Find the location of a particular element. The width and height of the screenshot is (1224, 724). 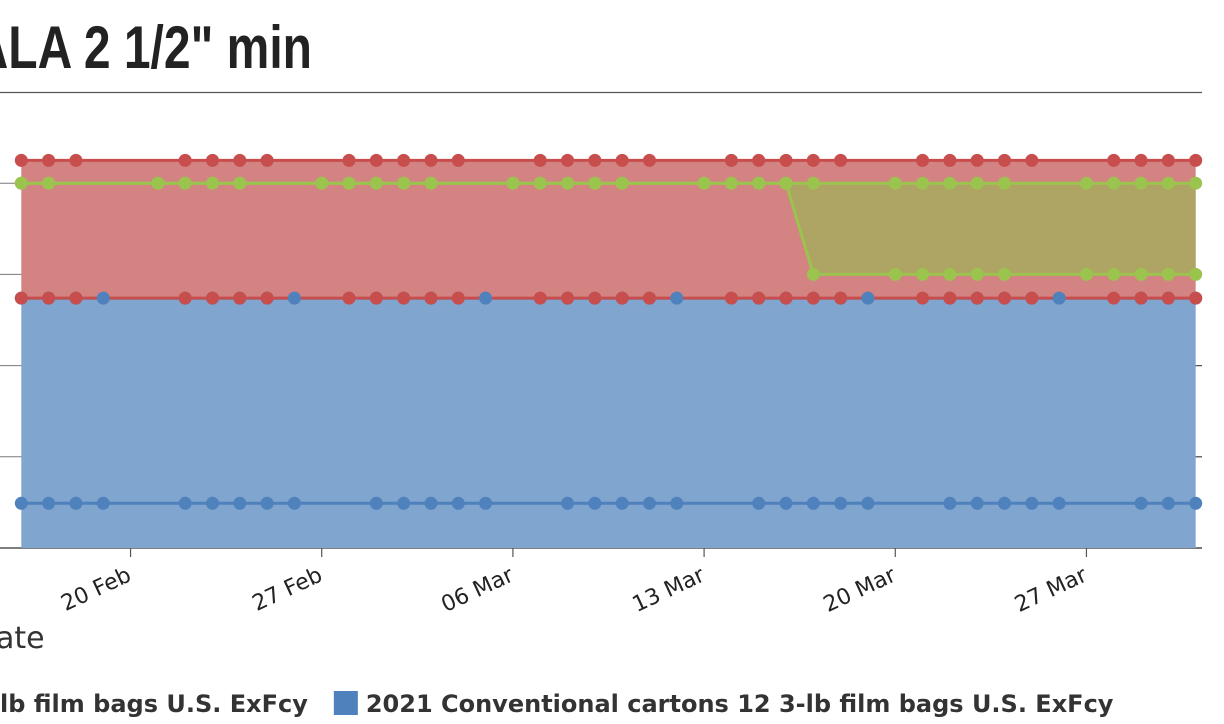

x-tick-label: 13 Mar is located at coordinates (669, 589).